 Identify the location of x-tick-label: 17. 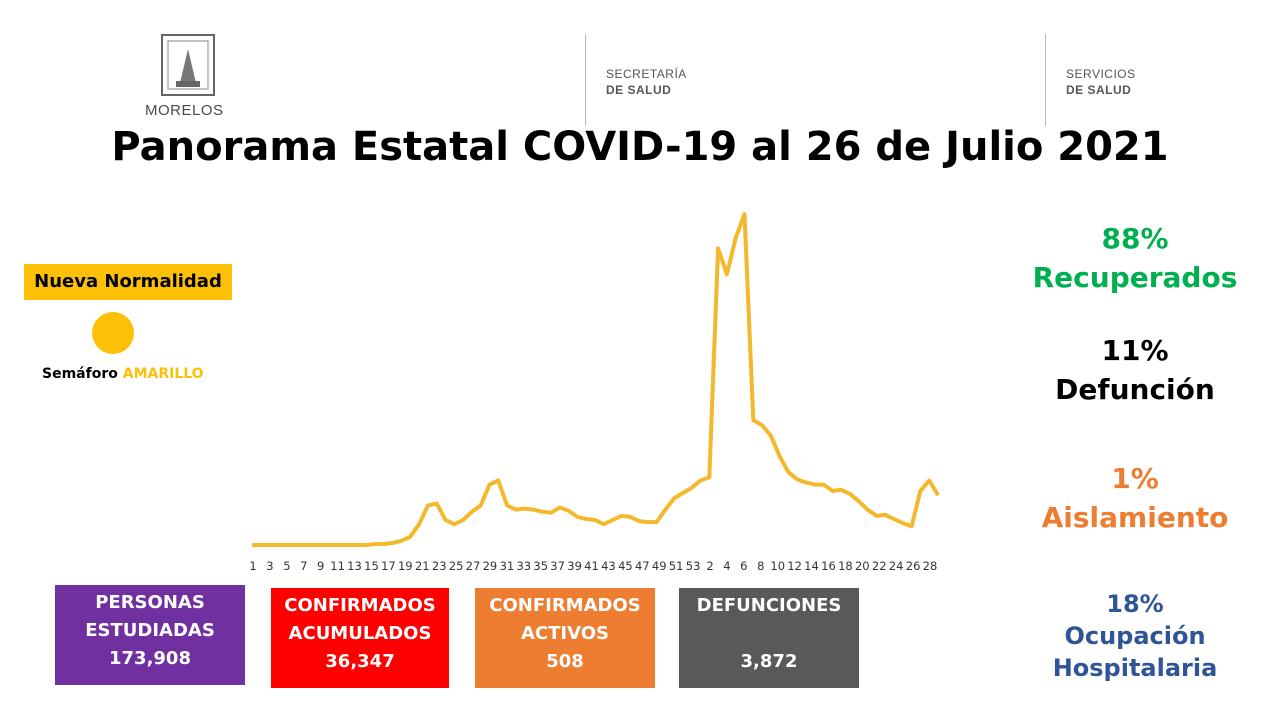
(388, 566).